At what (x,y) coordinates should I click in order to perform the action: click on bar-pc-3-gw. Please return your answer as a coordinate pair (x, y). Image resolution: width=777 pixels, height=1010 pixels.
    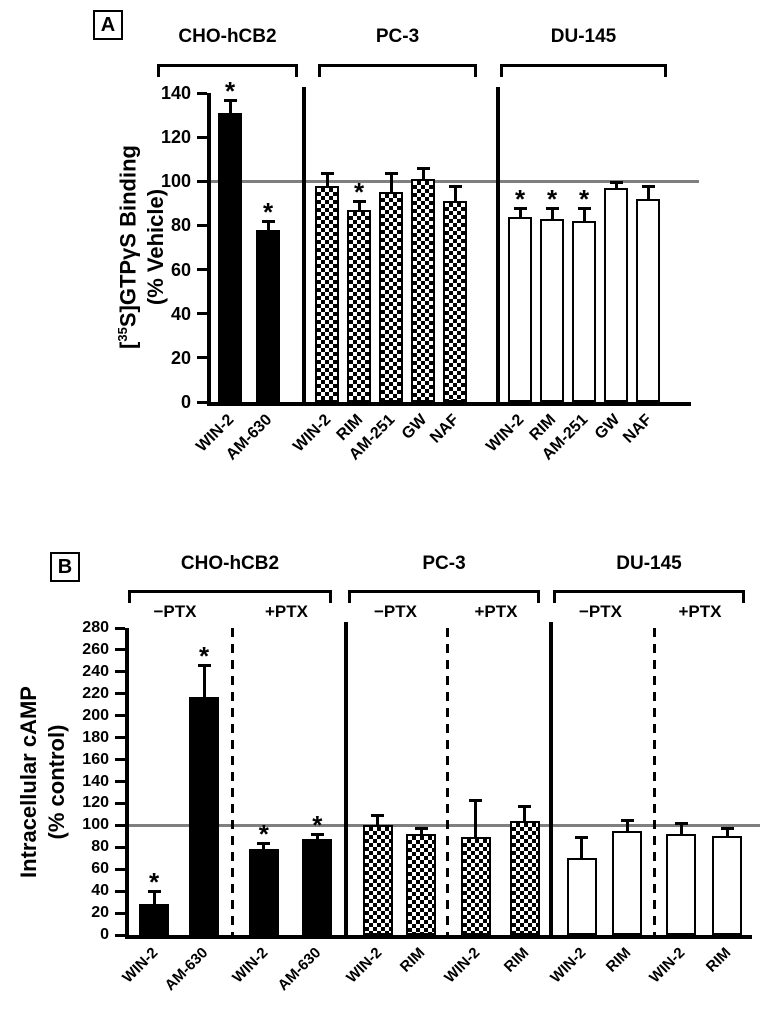
    Looking at the image, I should click on (423, 290).